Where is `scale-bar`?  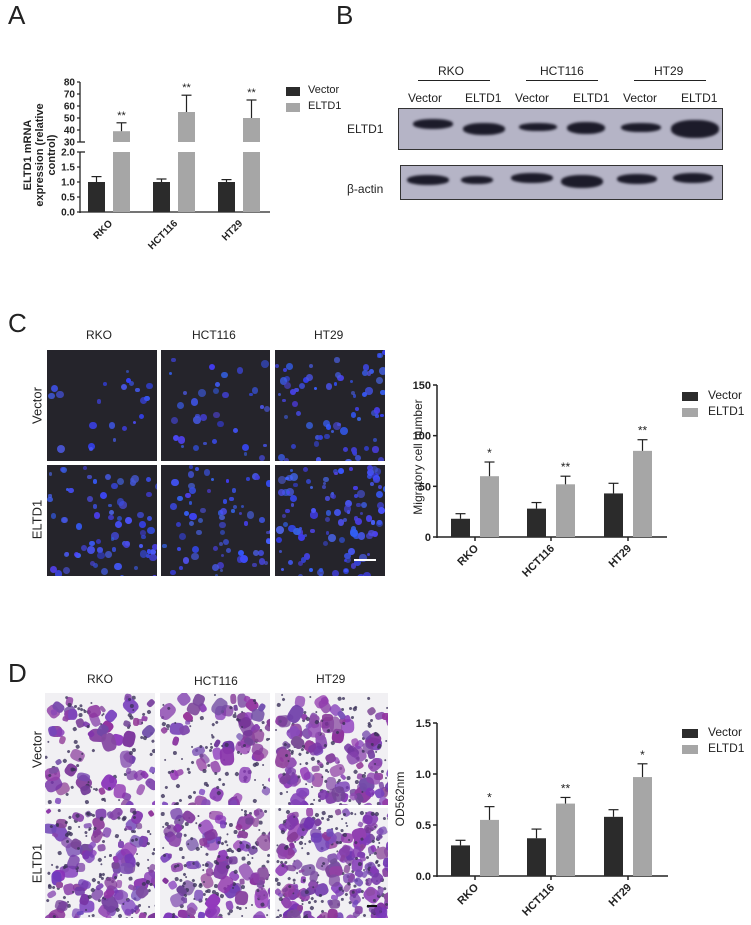
scale-bar is located at coordinates (365, 560).